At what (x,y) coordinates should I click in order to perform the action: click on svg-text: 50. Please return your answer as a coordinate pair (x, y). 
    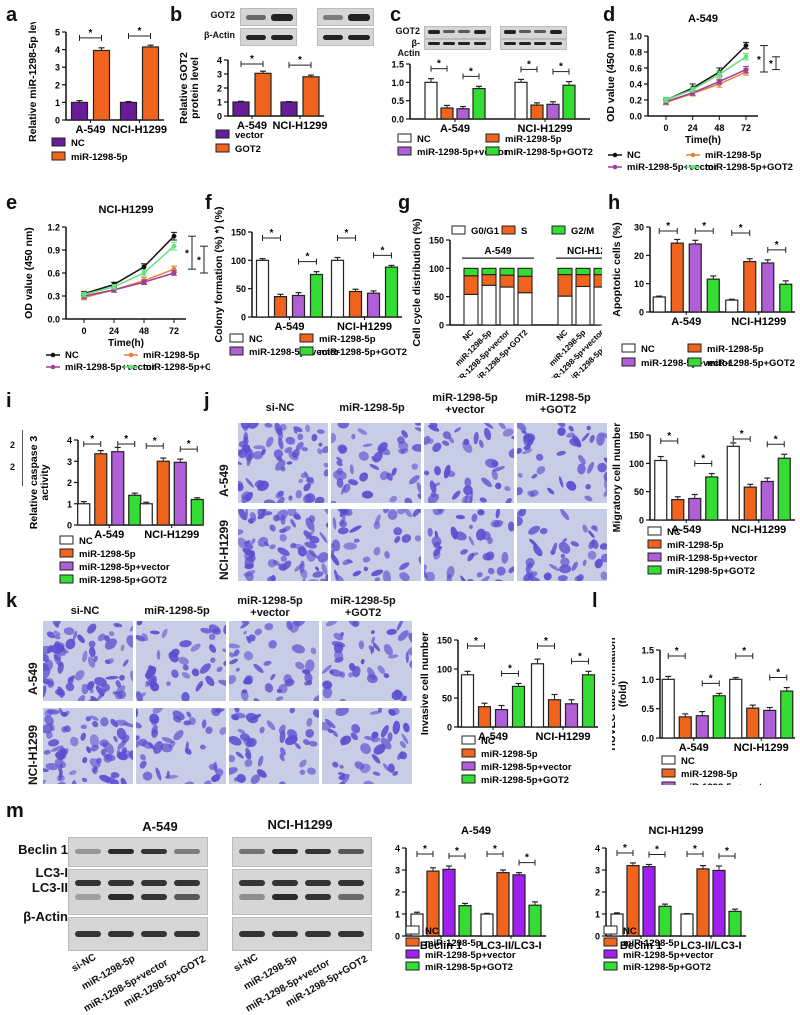
    Looking at the image, I should click on (447, 699).